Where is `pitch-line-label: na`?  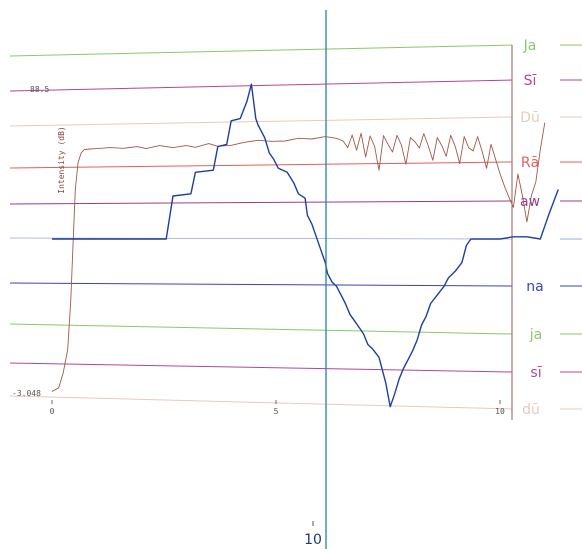 pitch-line-label: na is located at coordinates (534, 287).